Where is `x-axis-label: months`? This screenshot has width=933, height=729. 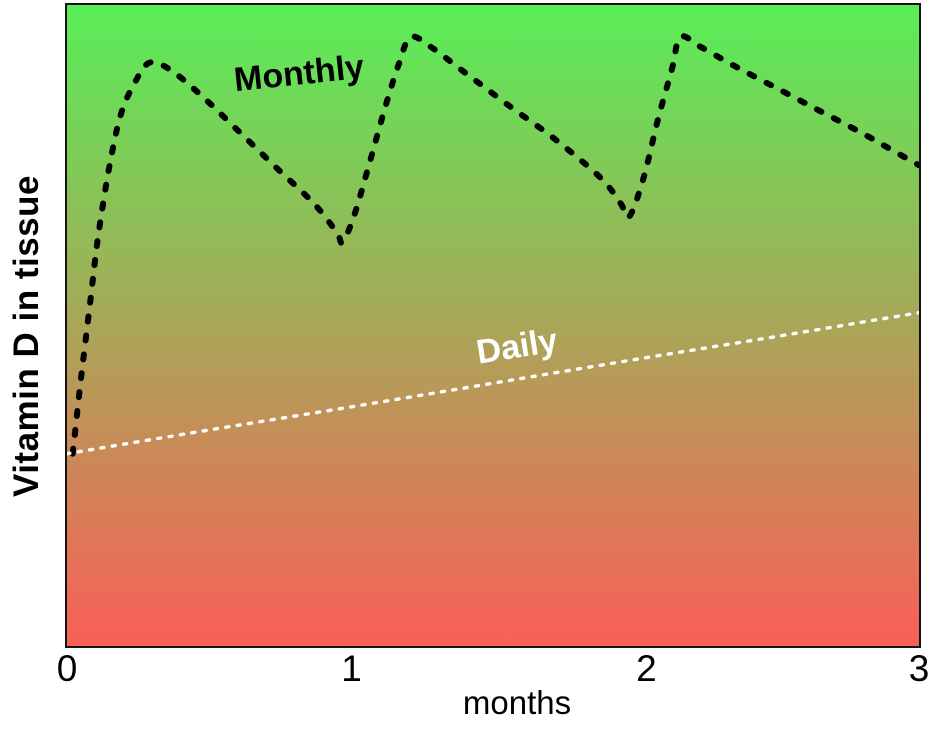 x-axis-label: months is located at coordinates (517, 702).